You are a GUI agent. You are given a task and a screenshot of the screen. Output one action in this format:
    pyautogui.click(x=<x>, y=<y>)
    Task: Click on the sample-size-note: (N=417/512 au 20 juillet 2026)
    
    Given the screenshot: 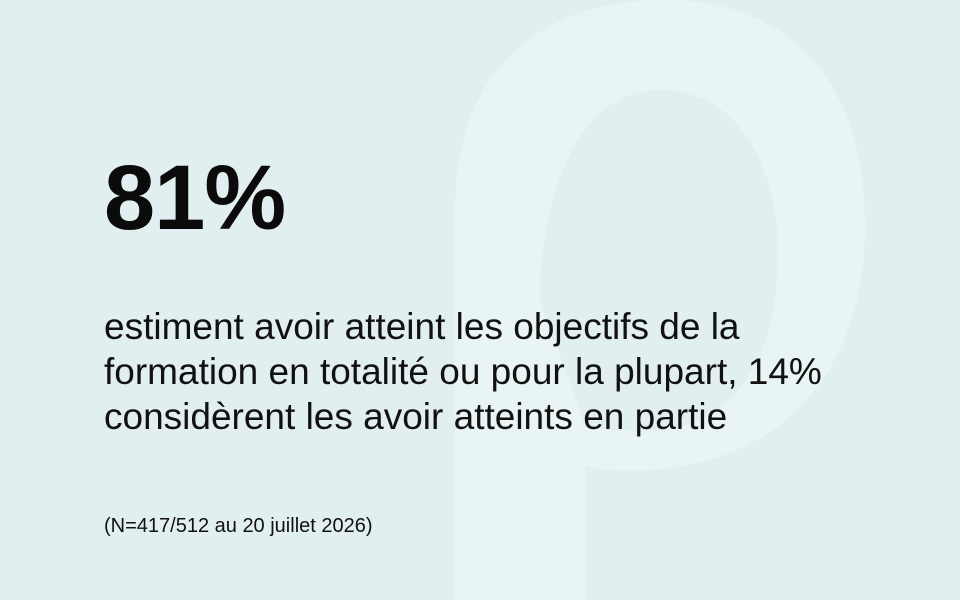 What is the action you would take?
    pyautogui.click(x=238, y=526)
    